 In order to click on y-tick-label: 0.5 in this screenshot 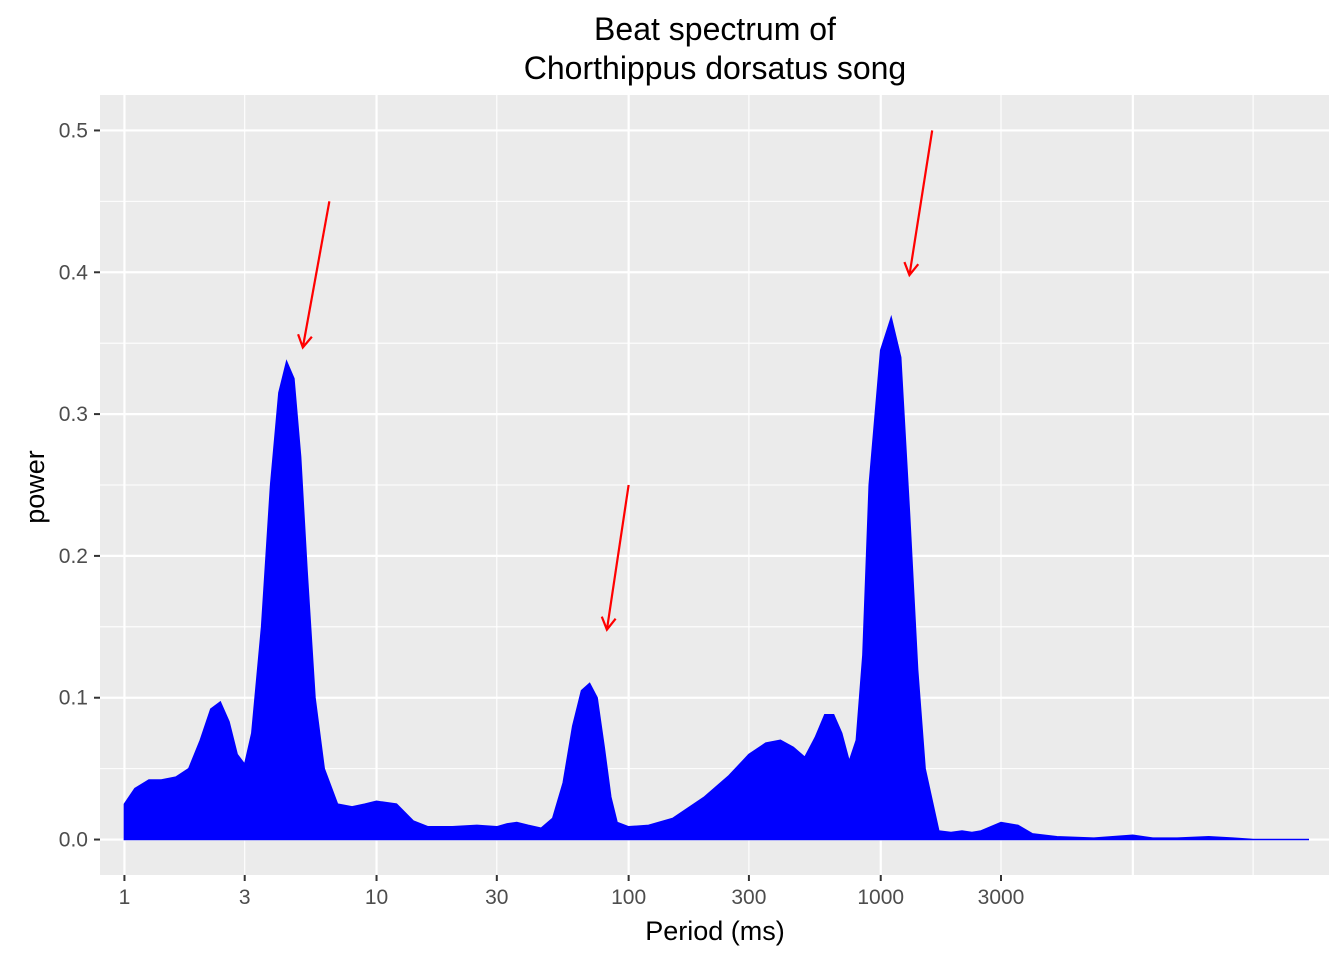, I will do `click(73, 130)`.